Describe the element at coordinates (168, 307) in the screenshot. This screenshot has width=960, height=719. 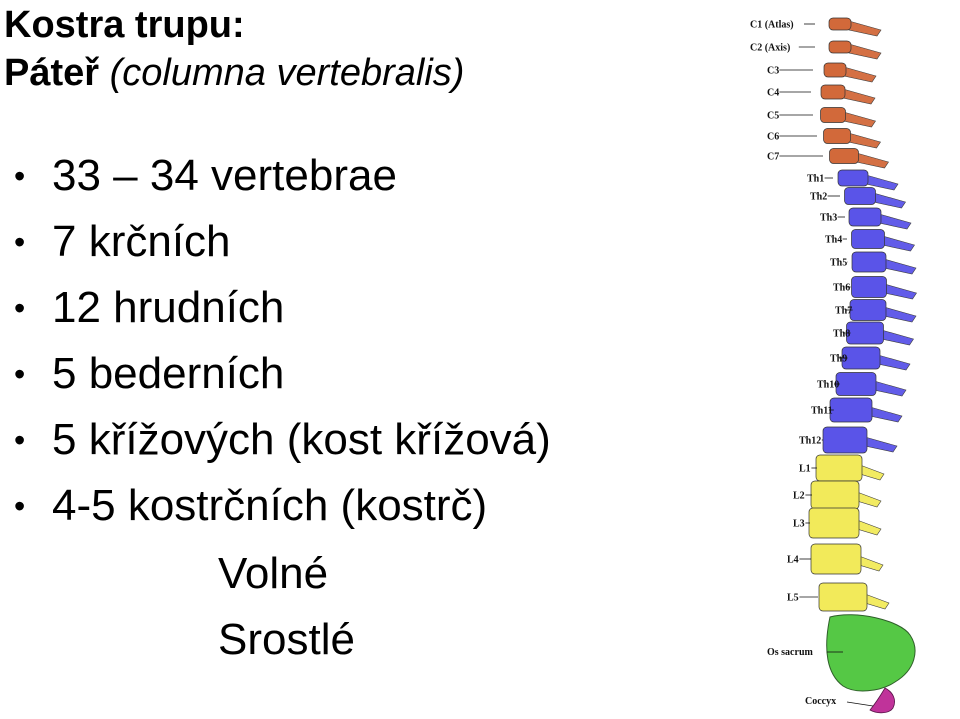
I see `bullet-text: 12 hrudních` at that location.